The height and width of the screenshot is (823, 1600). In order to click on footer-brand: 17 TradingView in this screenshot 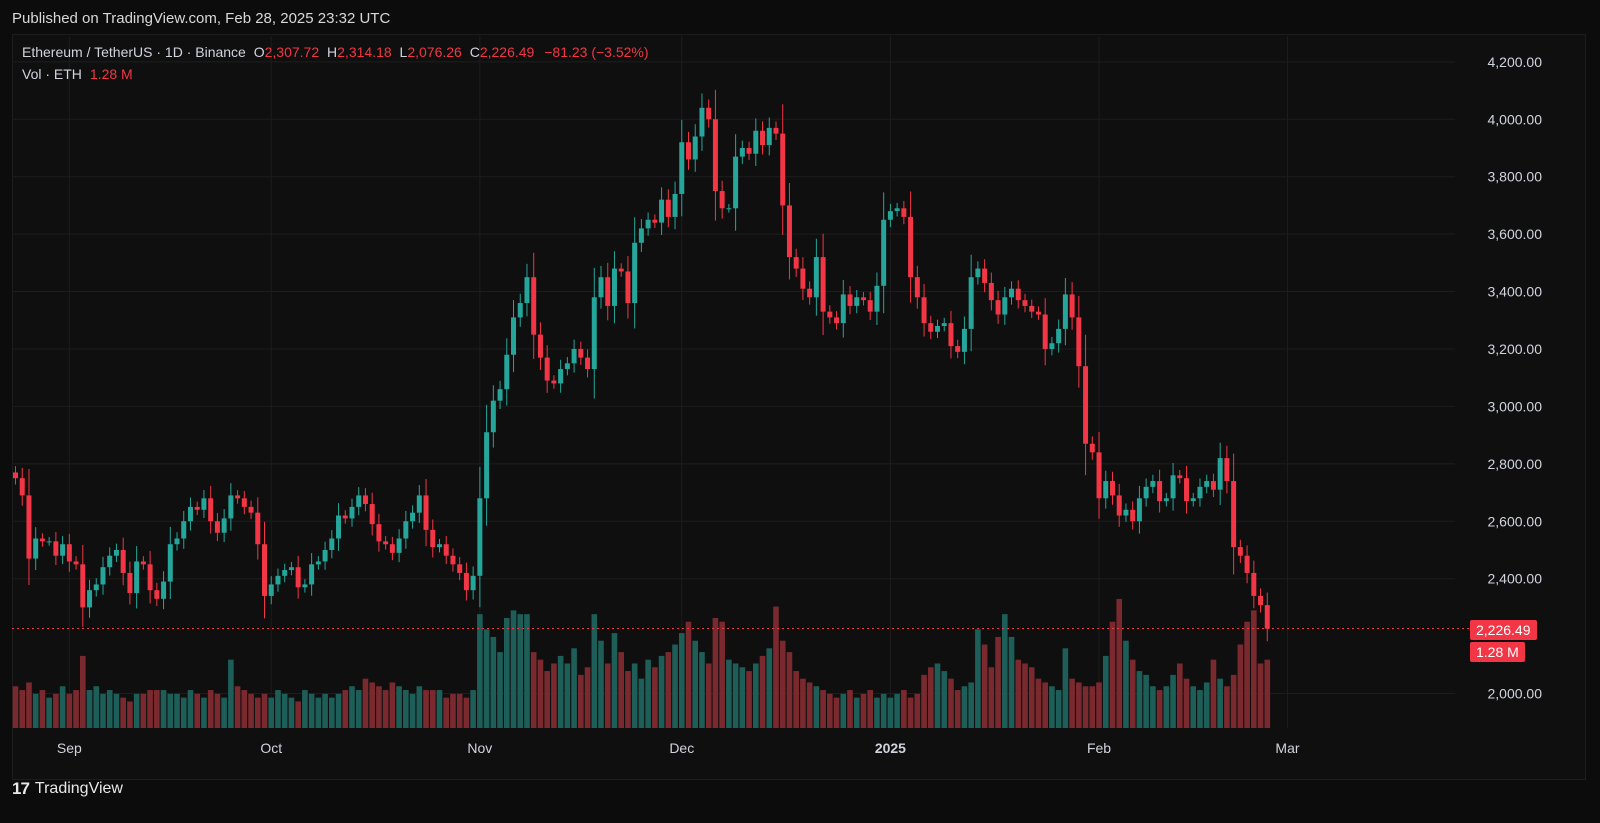, I will do `click(67, 789)`.